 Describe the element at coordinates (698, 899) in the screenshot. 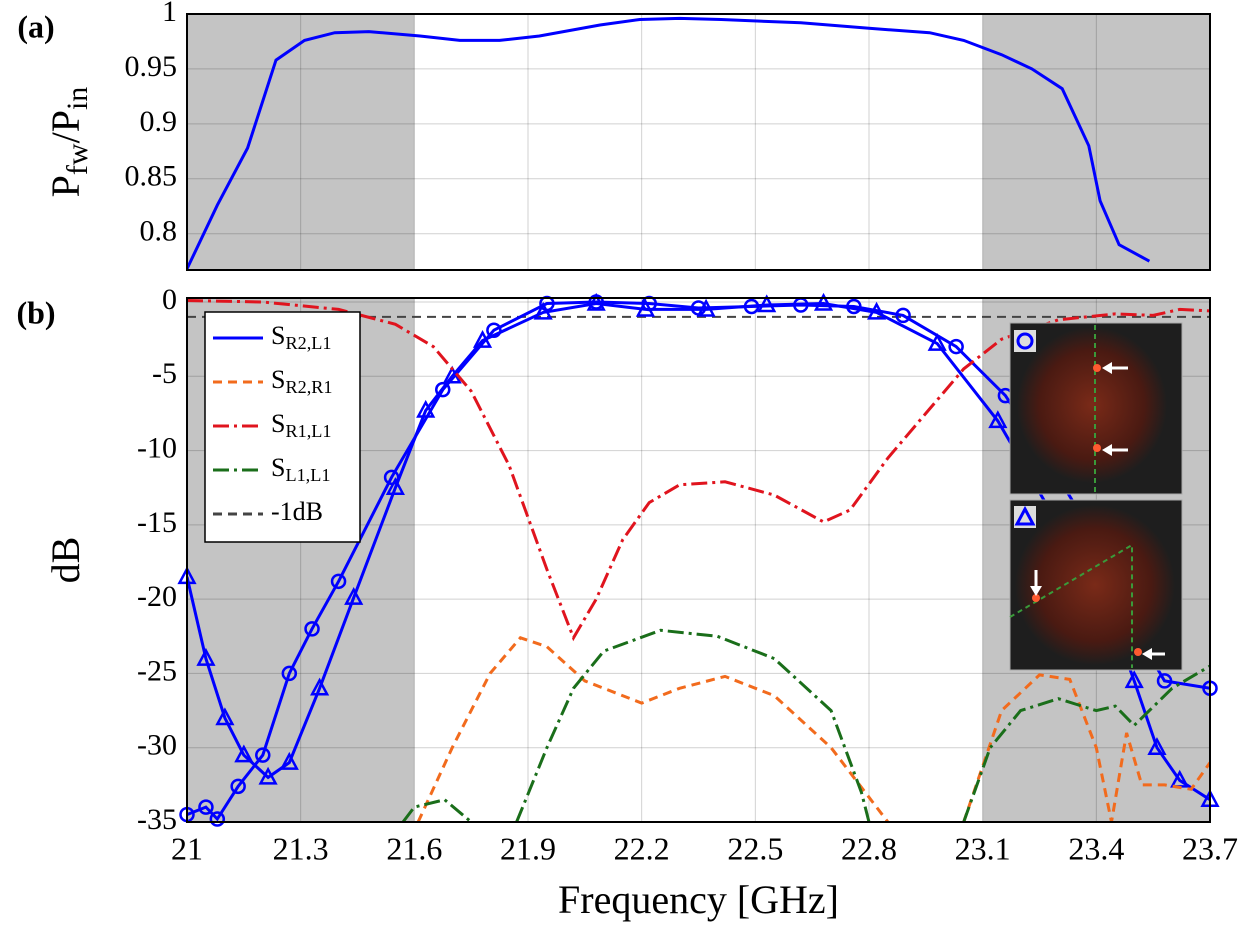

I see `x-axis-label: Frequency [GHz]` at that location.